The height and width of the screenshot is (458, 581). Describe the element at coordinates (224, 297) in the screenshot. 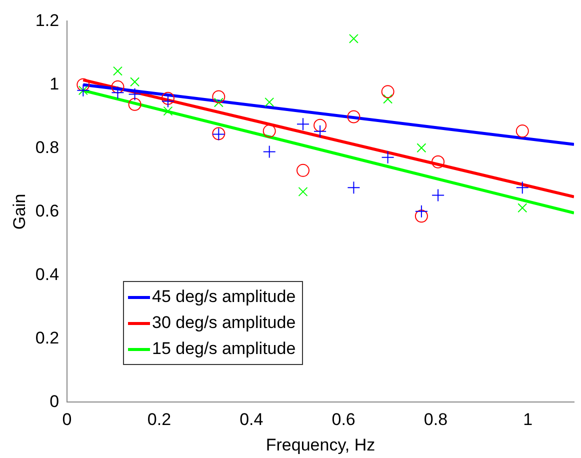

I see `legend-label: 45 deg/s amplitude` at that location.